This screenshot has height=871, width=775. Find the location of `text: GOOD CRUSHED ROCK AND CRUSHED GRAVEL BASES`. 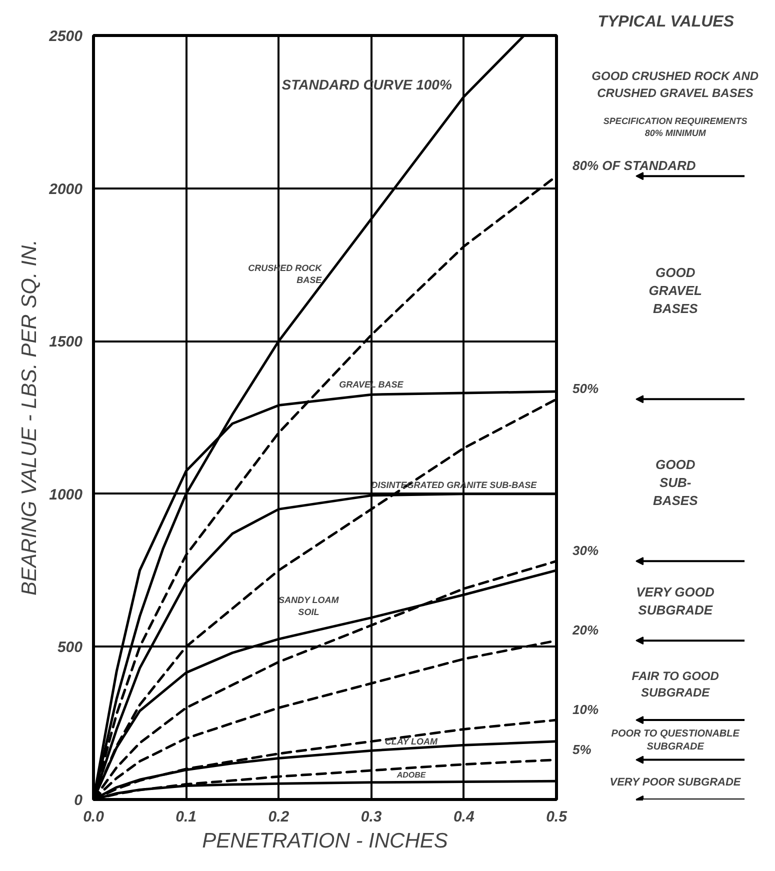

text: GOOD CRUSHED ROCK AND CRUSHED GRAVEL BASES is located at coordinates (675, 84).